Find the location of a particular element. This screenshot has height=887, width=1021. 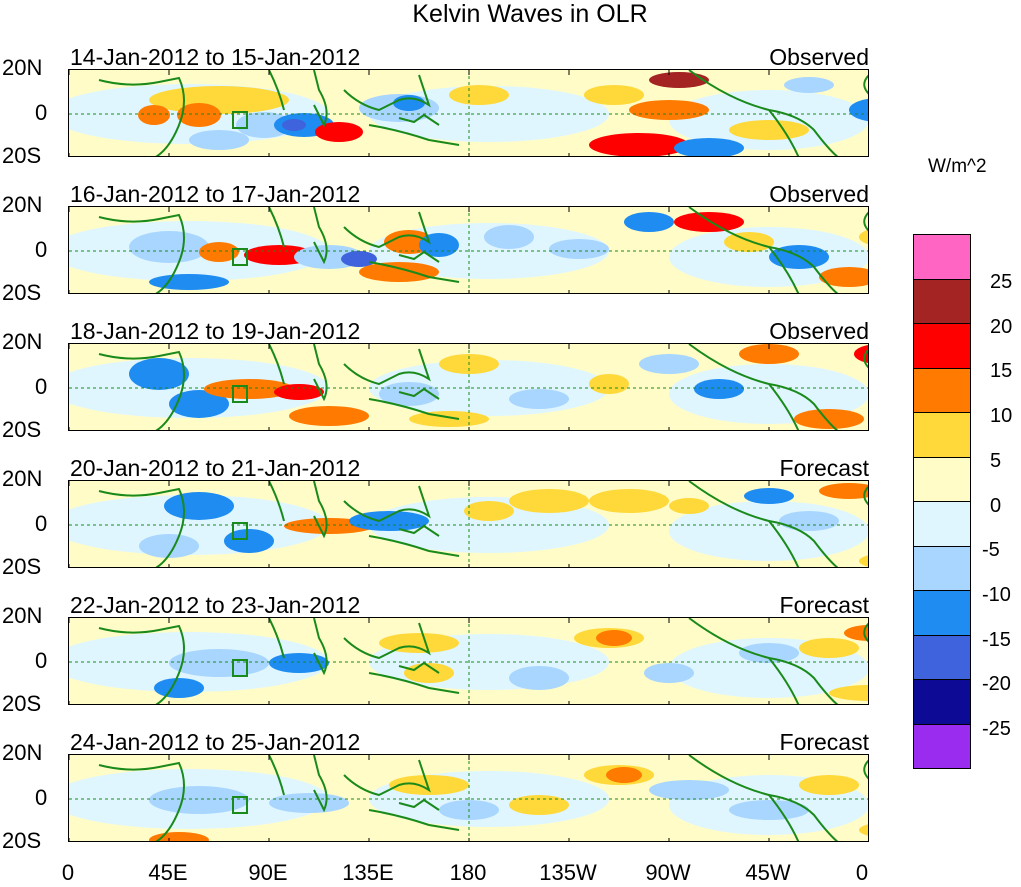

colorbar-label: 10 is located at coordinates (1001, 416).